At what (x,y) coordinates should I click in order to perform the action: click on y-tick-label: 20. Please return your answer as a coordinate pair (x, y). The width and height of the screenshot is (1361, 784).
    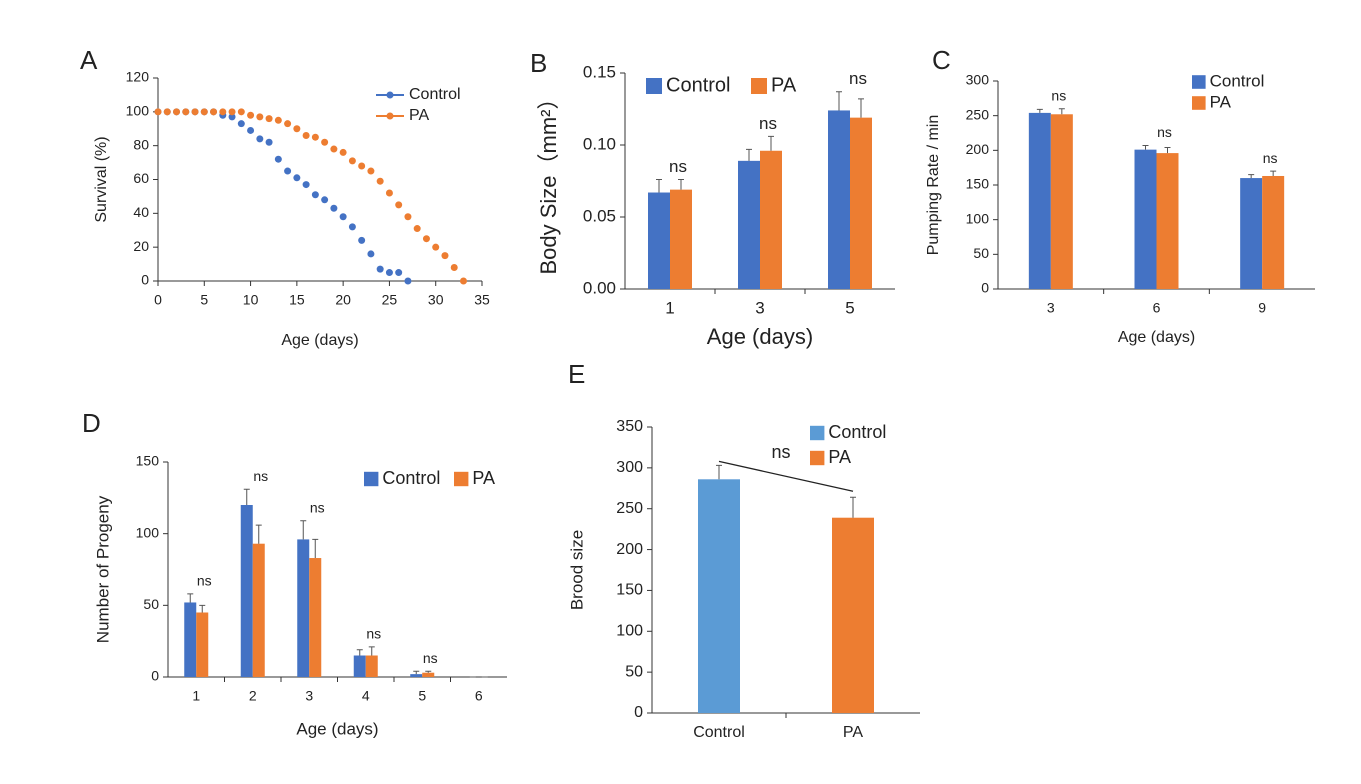
    Looking at the image, I should click on (141, 246).